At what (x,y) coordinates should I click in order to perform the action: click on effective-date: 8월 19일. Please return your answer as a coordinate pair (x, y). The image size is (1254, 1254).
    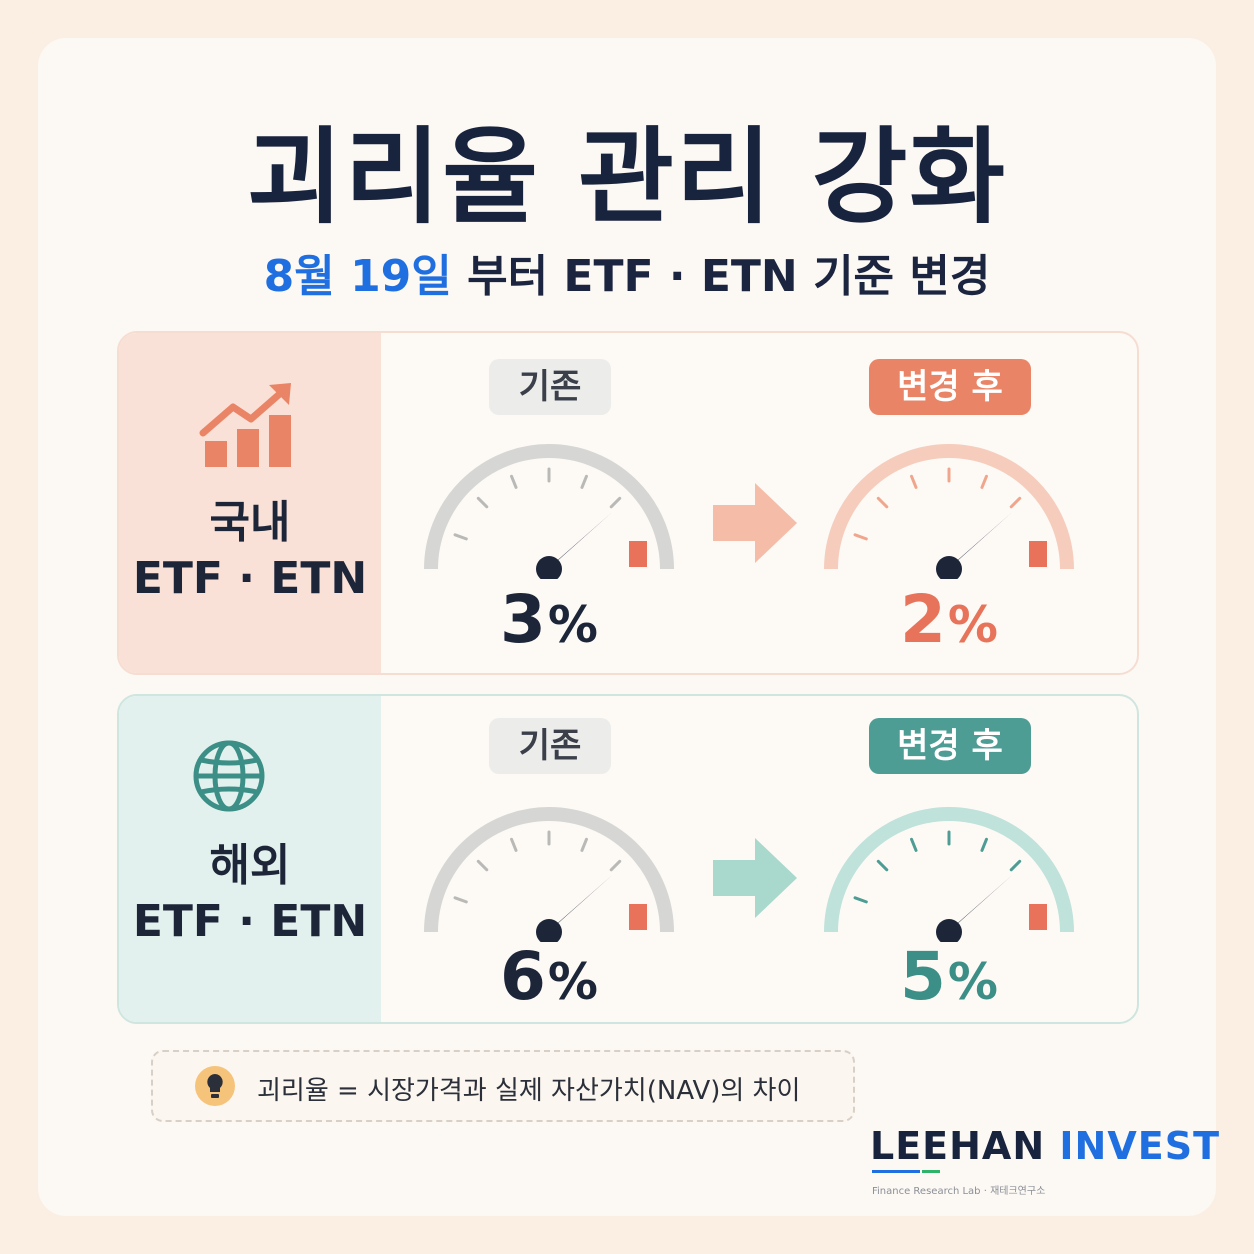
    Looking at the image, I should click on (357, 276).